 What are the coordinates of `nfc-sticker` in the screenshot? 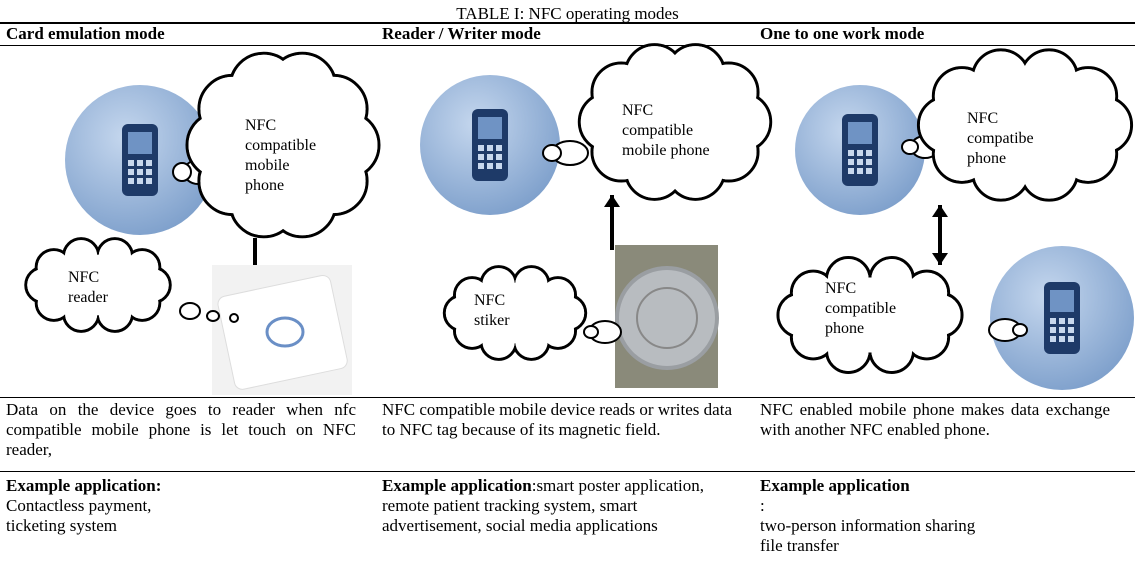 It's located at (667, 318).